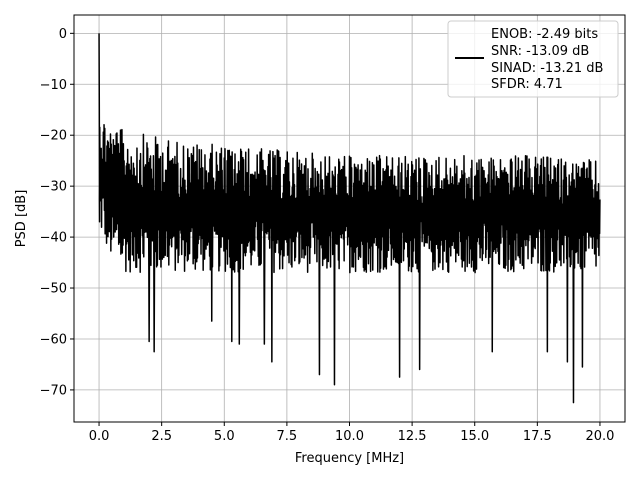 The width and height of the screenshot is (640, 480). I want to click on x-tick-label: 12.5, so click(412, 436).